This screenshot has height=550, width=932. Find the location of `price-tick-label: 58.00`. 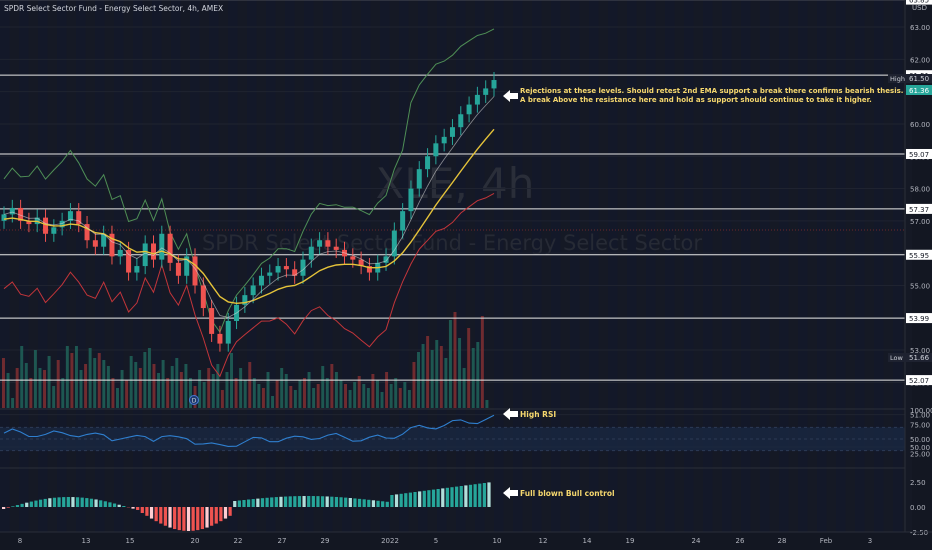

price-tick-label: 58.00 is located at coordinates (920, 190).